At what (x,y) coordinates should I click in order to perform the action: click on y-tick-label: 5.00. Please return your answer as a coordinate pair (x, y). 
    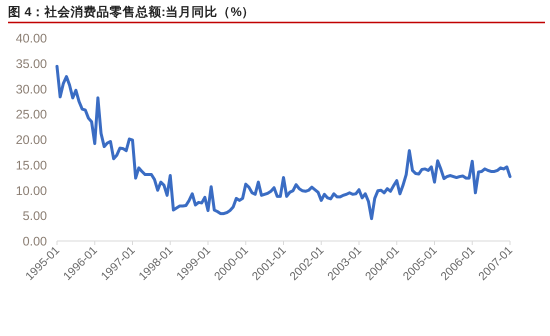
    Looking at the image, I should click on (35, 216).